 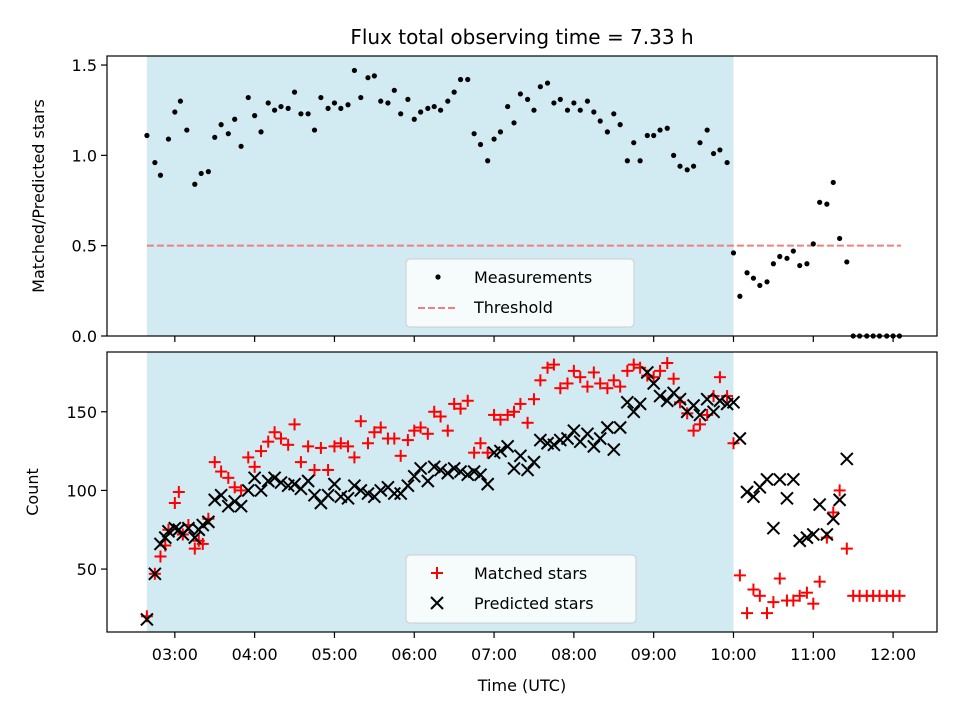 I want to click on y-tick-label: 100, so click(x=81, y=490).